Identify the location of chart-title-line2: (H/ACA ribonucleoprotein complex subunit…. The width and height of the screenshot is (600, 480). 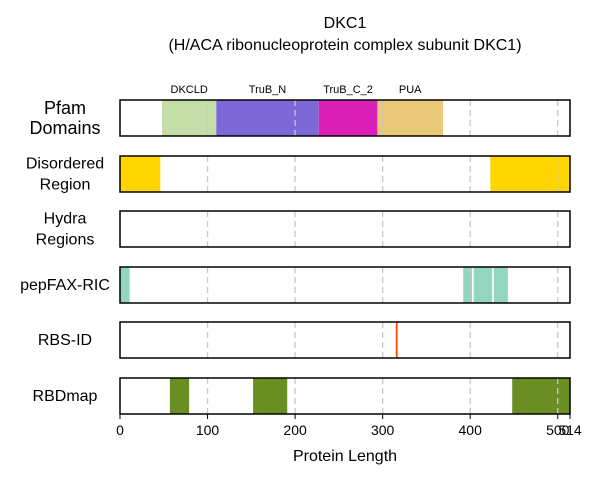
(344, 45).